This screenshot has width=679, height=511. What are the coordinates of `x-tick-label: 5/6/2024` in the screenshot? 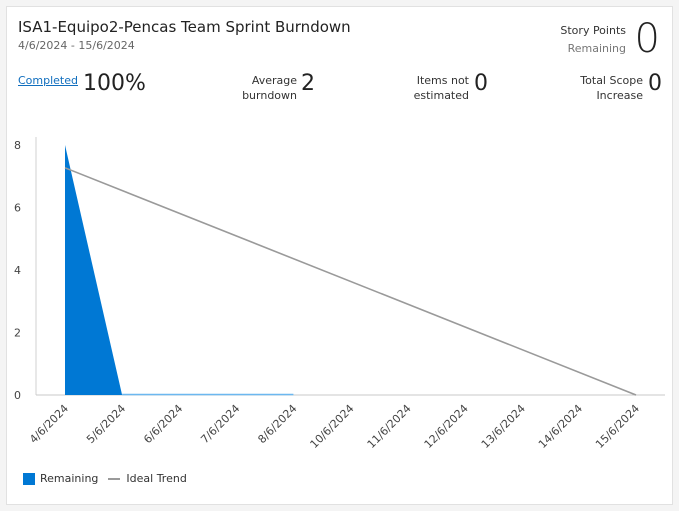 It's located at (106, 424).